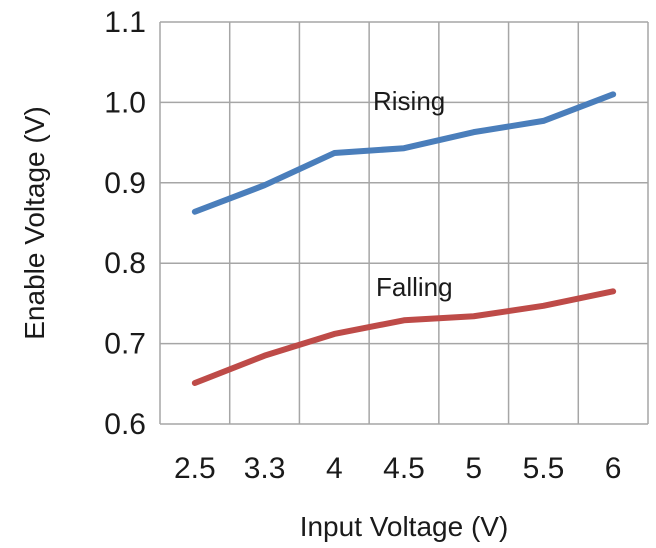 The height and width of the screenshot is (548, 656). Describe the element at coordinates (125, 424) in the screenshot. I see `y-tick-label: 0.6` at that location.